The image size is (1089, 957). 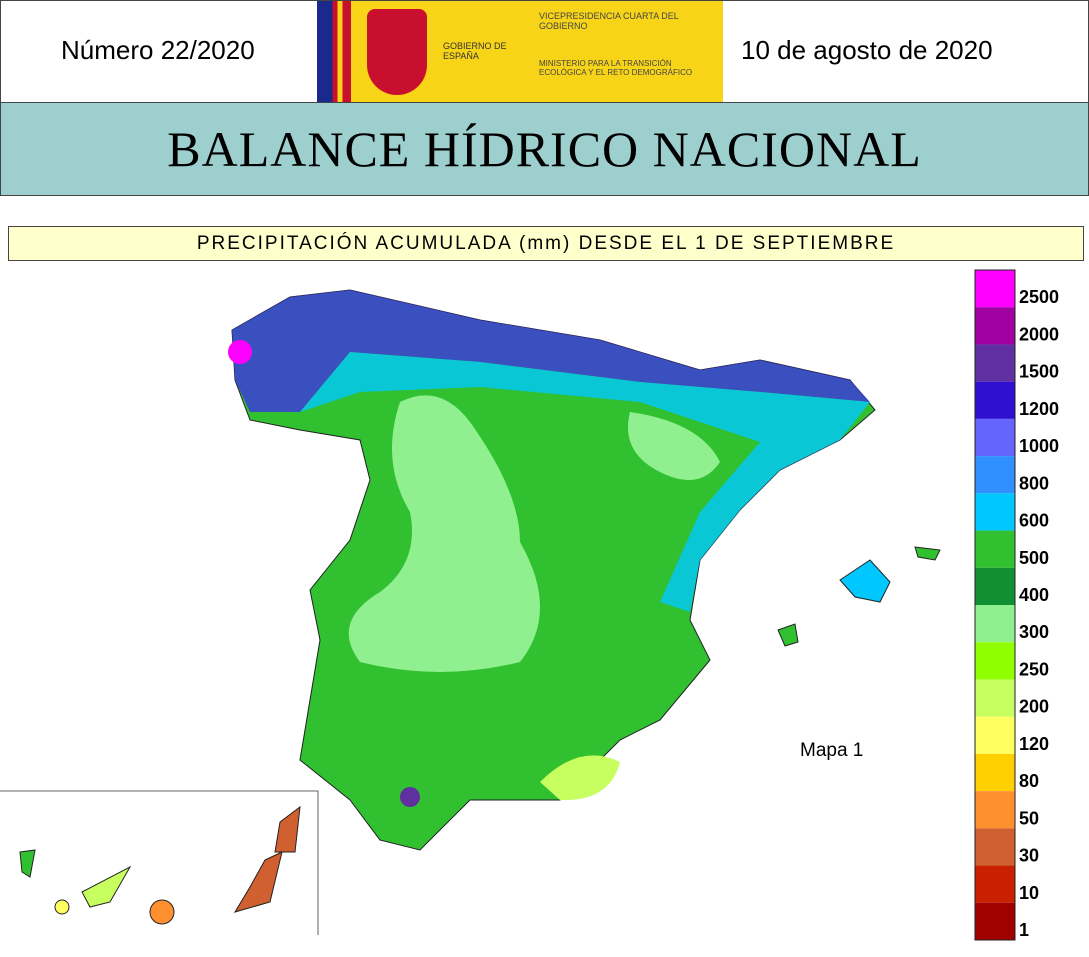 I want to click on ibiza, so click(x=788, y=635).